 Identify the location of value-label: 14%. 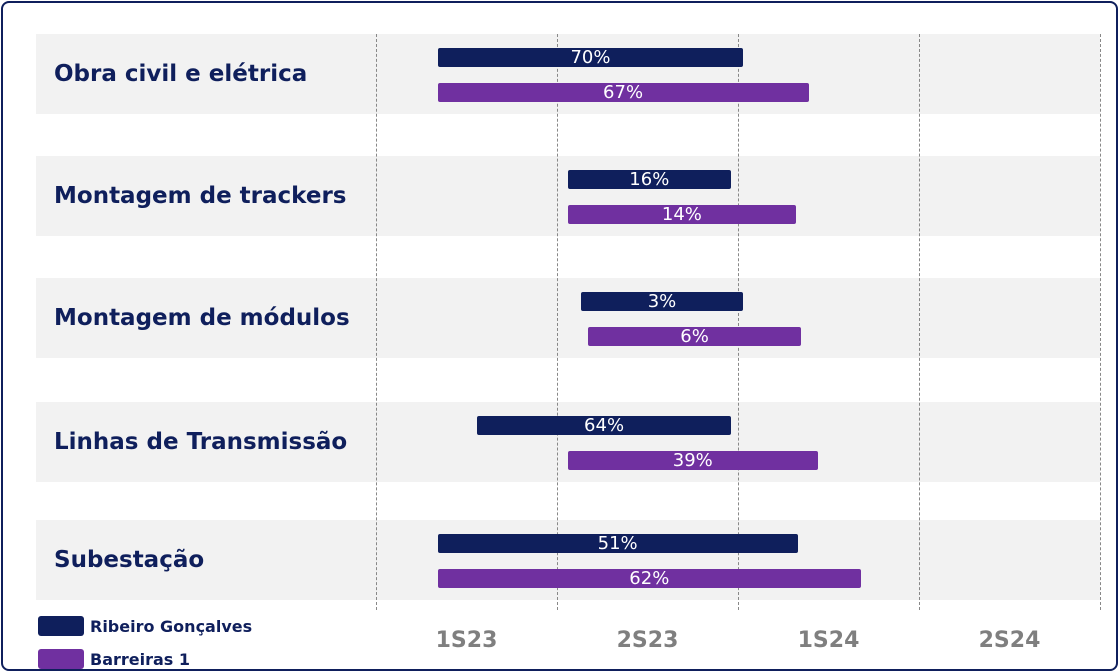
(681, 214).